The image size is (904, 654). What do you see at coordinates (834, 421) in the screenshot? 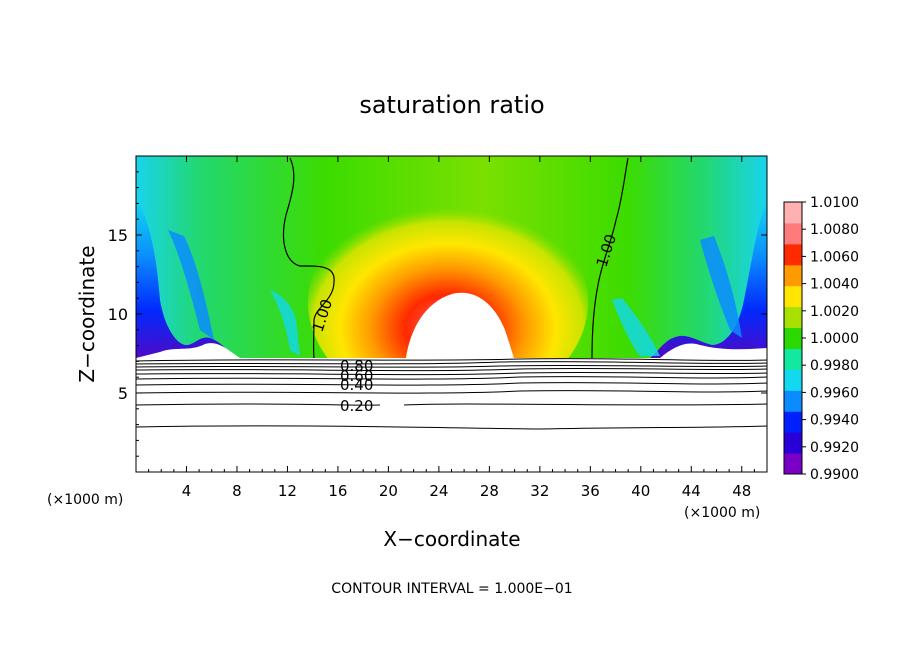
I see `colorbar-label: 0.9940` at bounding box center [834, 421].